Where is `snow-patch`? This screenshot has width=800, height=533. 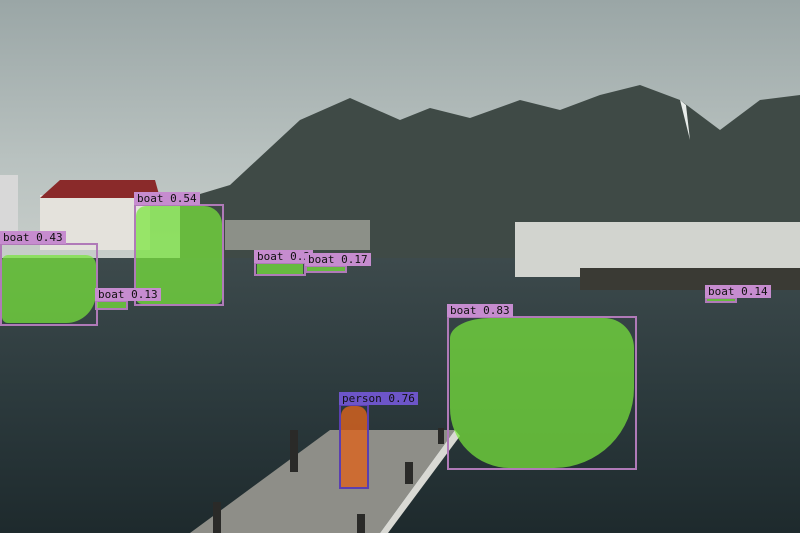 snow-patch is located at coordinates (685, 120).